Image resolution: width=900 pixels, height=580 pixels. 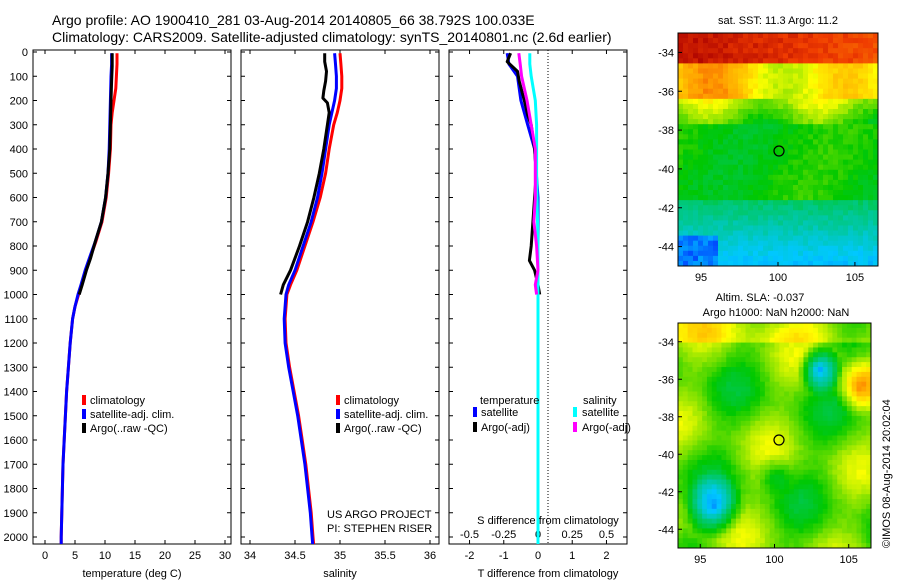 What do you see at coordinates (19, 247) in the screenshot?
I see `y-tick-label: 800` at bounding box center [19, 247].